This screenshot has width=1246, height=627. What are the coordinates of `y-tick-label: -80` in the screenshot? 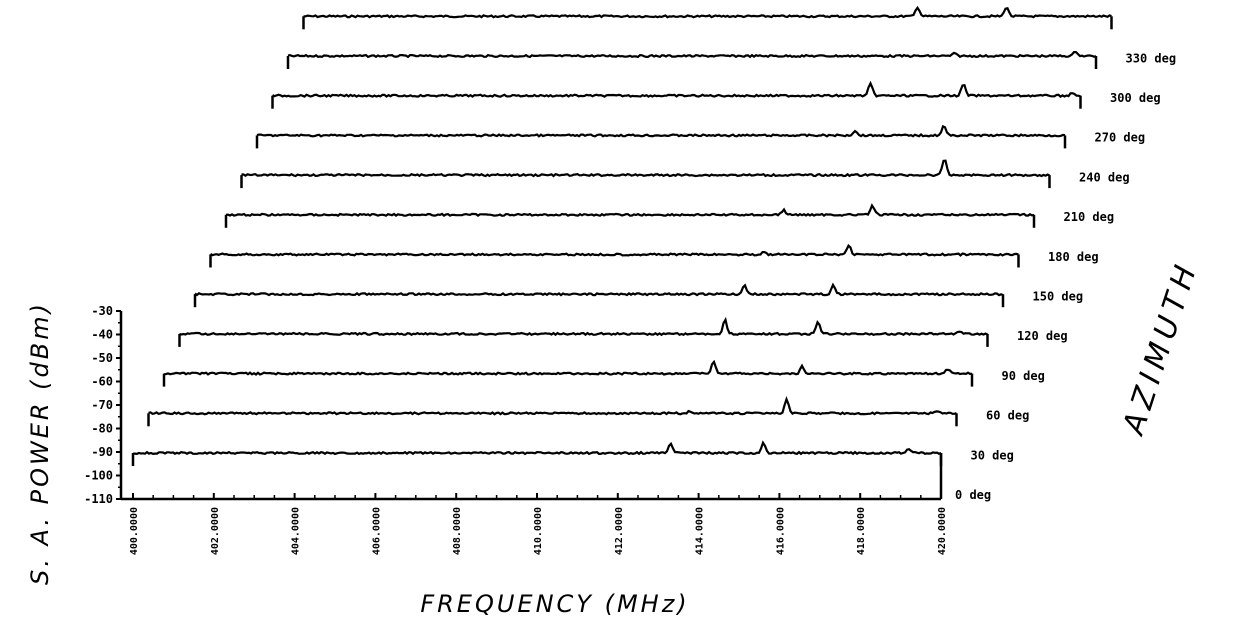 It's located at (102, 429).